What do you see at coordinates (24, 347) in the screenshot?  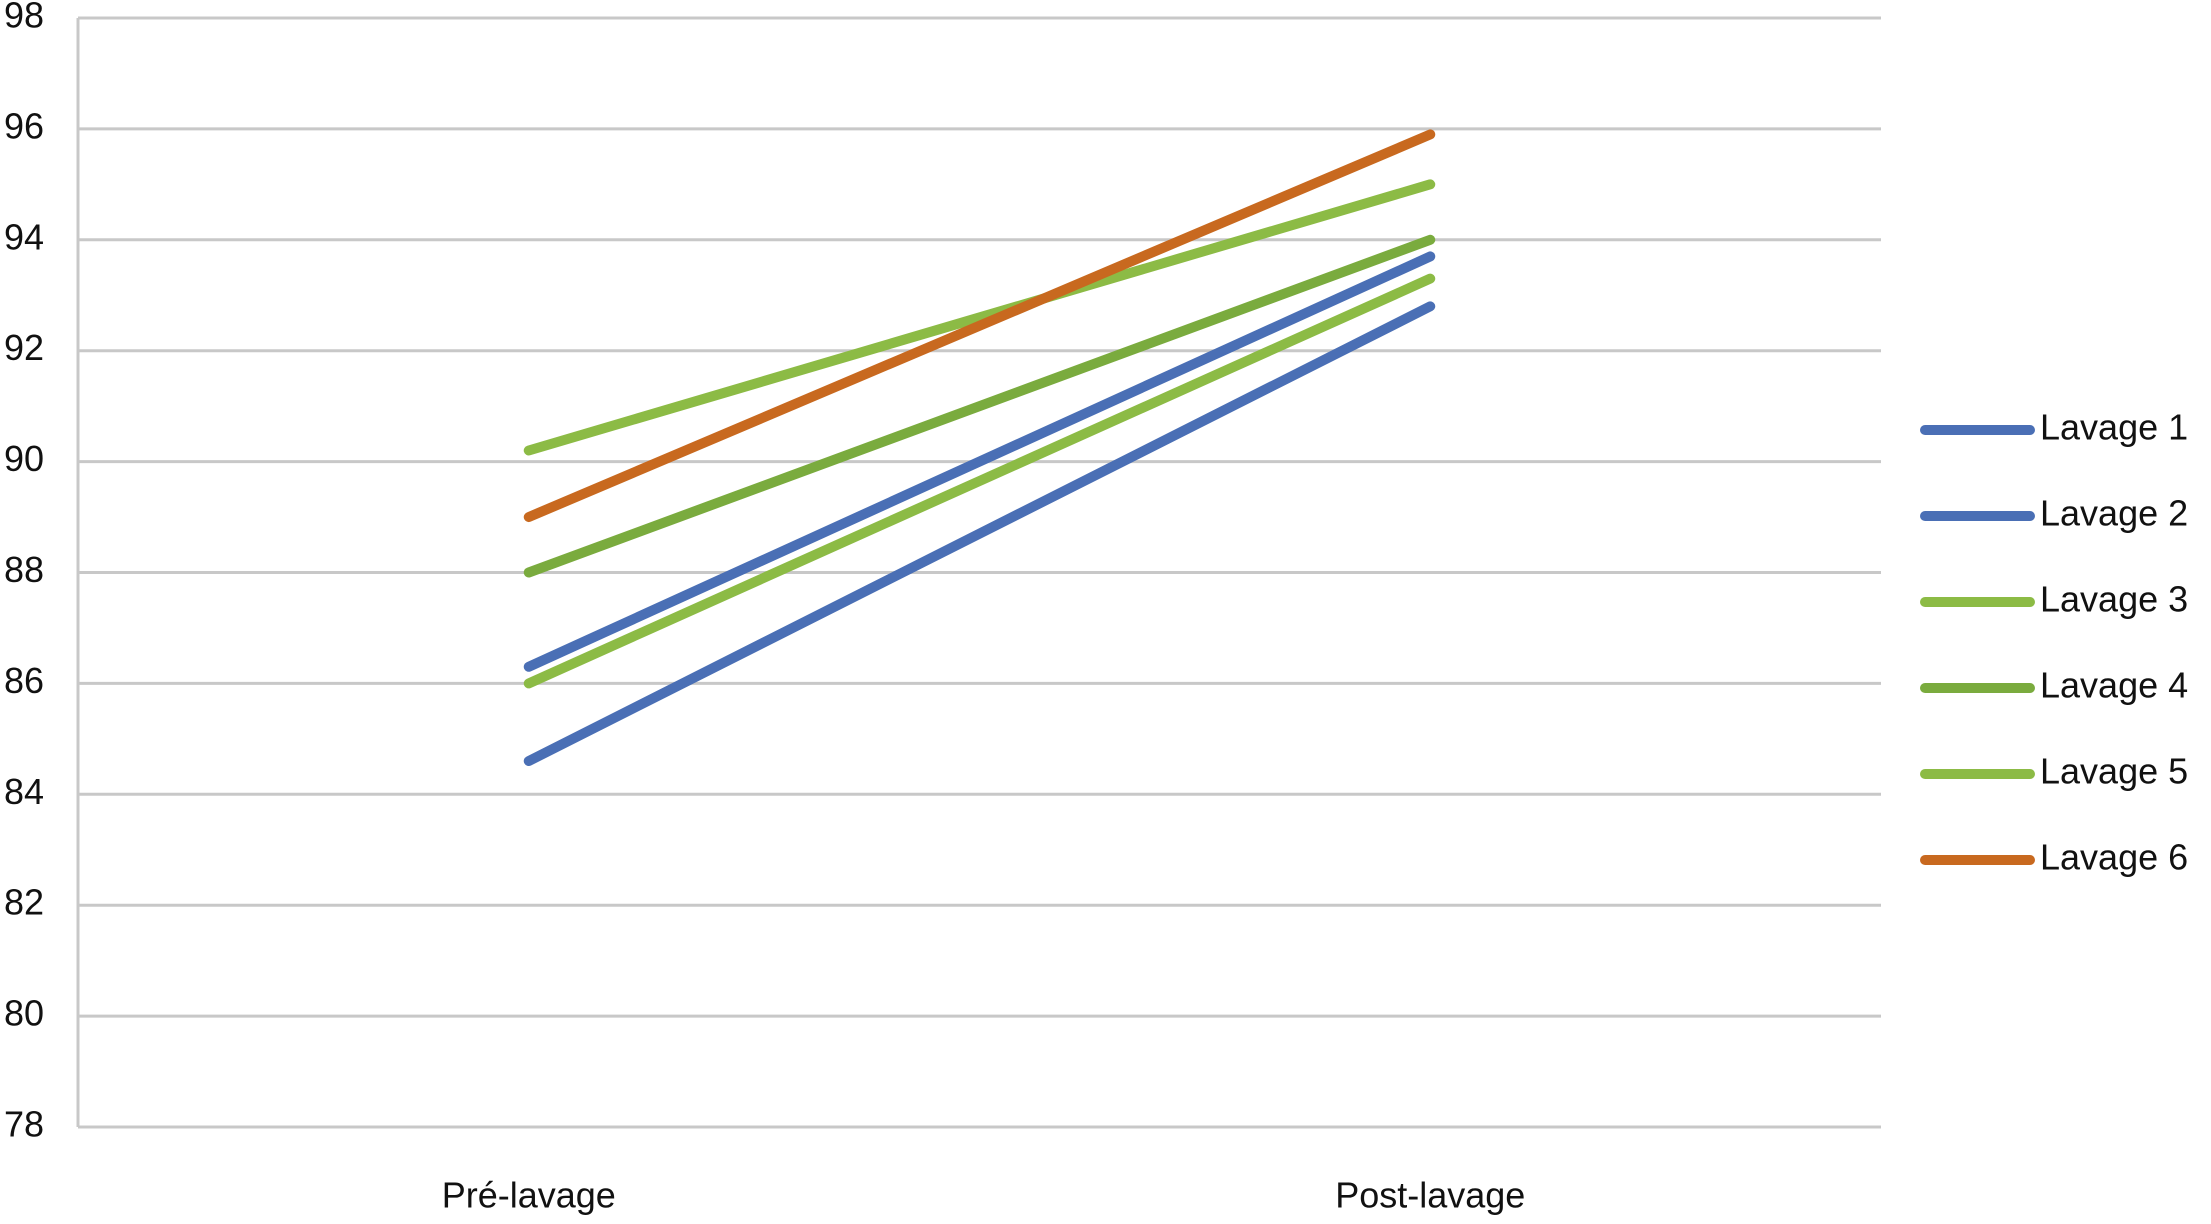 I see `y-tick-label: 92` at bounding box center [24, 347].